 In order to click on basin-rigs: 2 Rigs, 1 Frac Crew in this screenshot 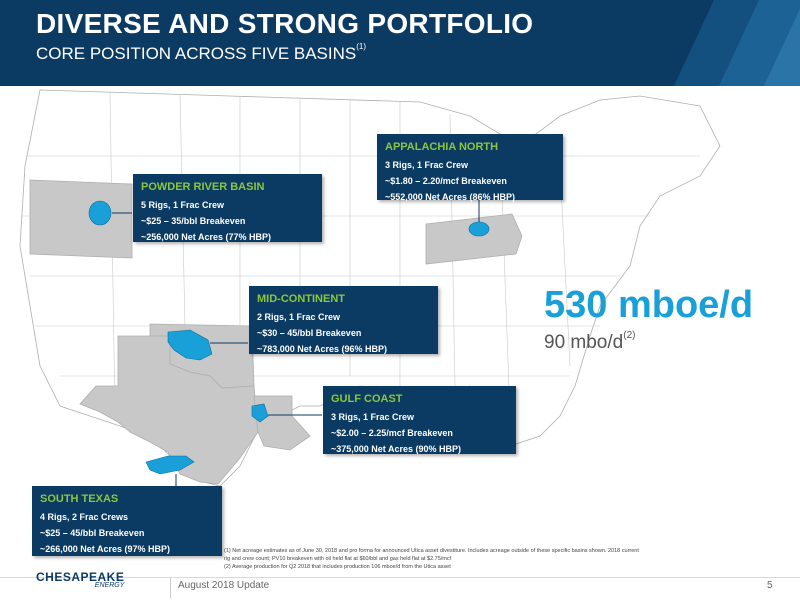, I will do `click(299, 317)`.